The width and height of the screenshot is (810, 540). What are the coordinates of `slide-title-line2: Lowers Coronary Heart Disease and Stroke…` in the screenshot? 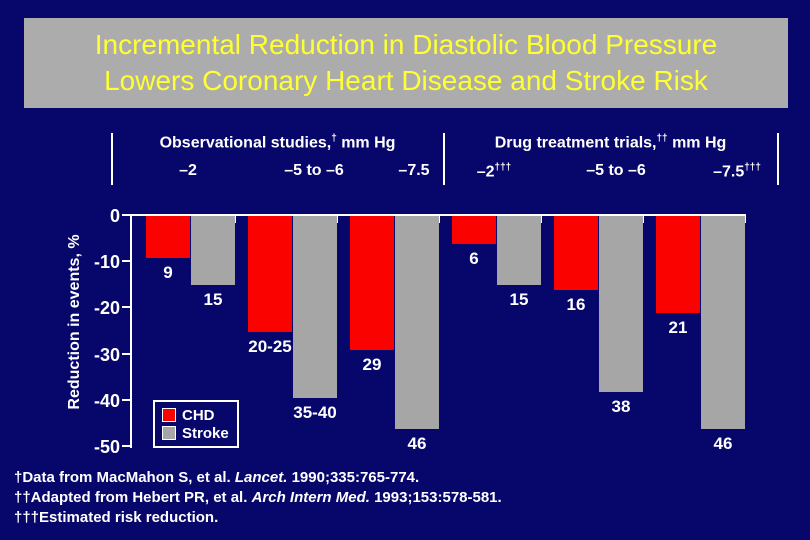 It's located at (406, 80).